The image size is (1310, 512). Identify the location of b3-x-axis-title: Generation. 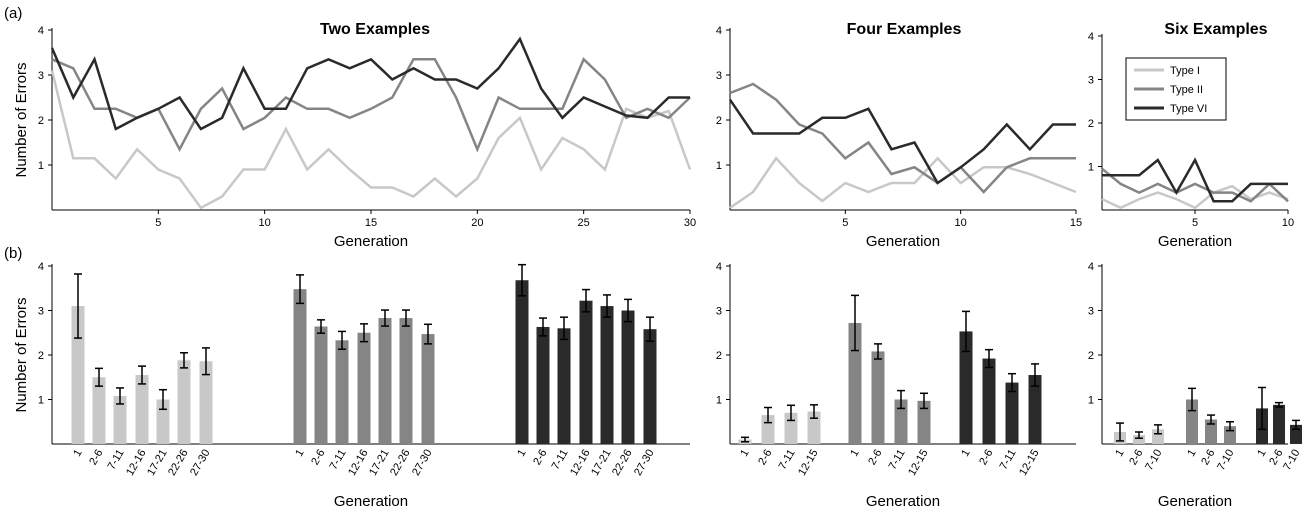
(1195, 501).